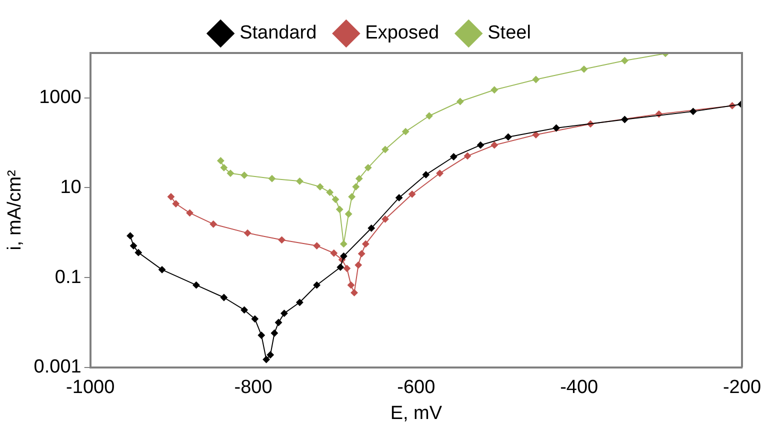  I want to click on x-axis-title: E, mV, so click(416, 413).